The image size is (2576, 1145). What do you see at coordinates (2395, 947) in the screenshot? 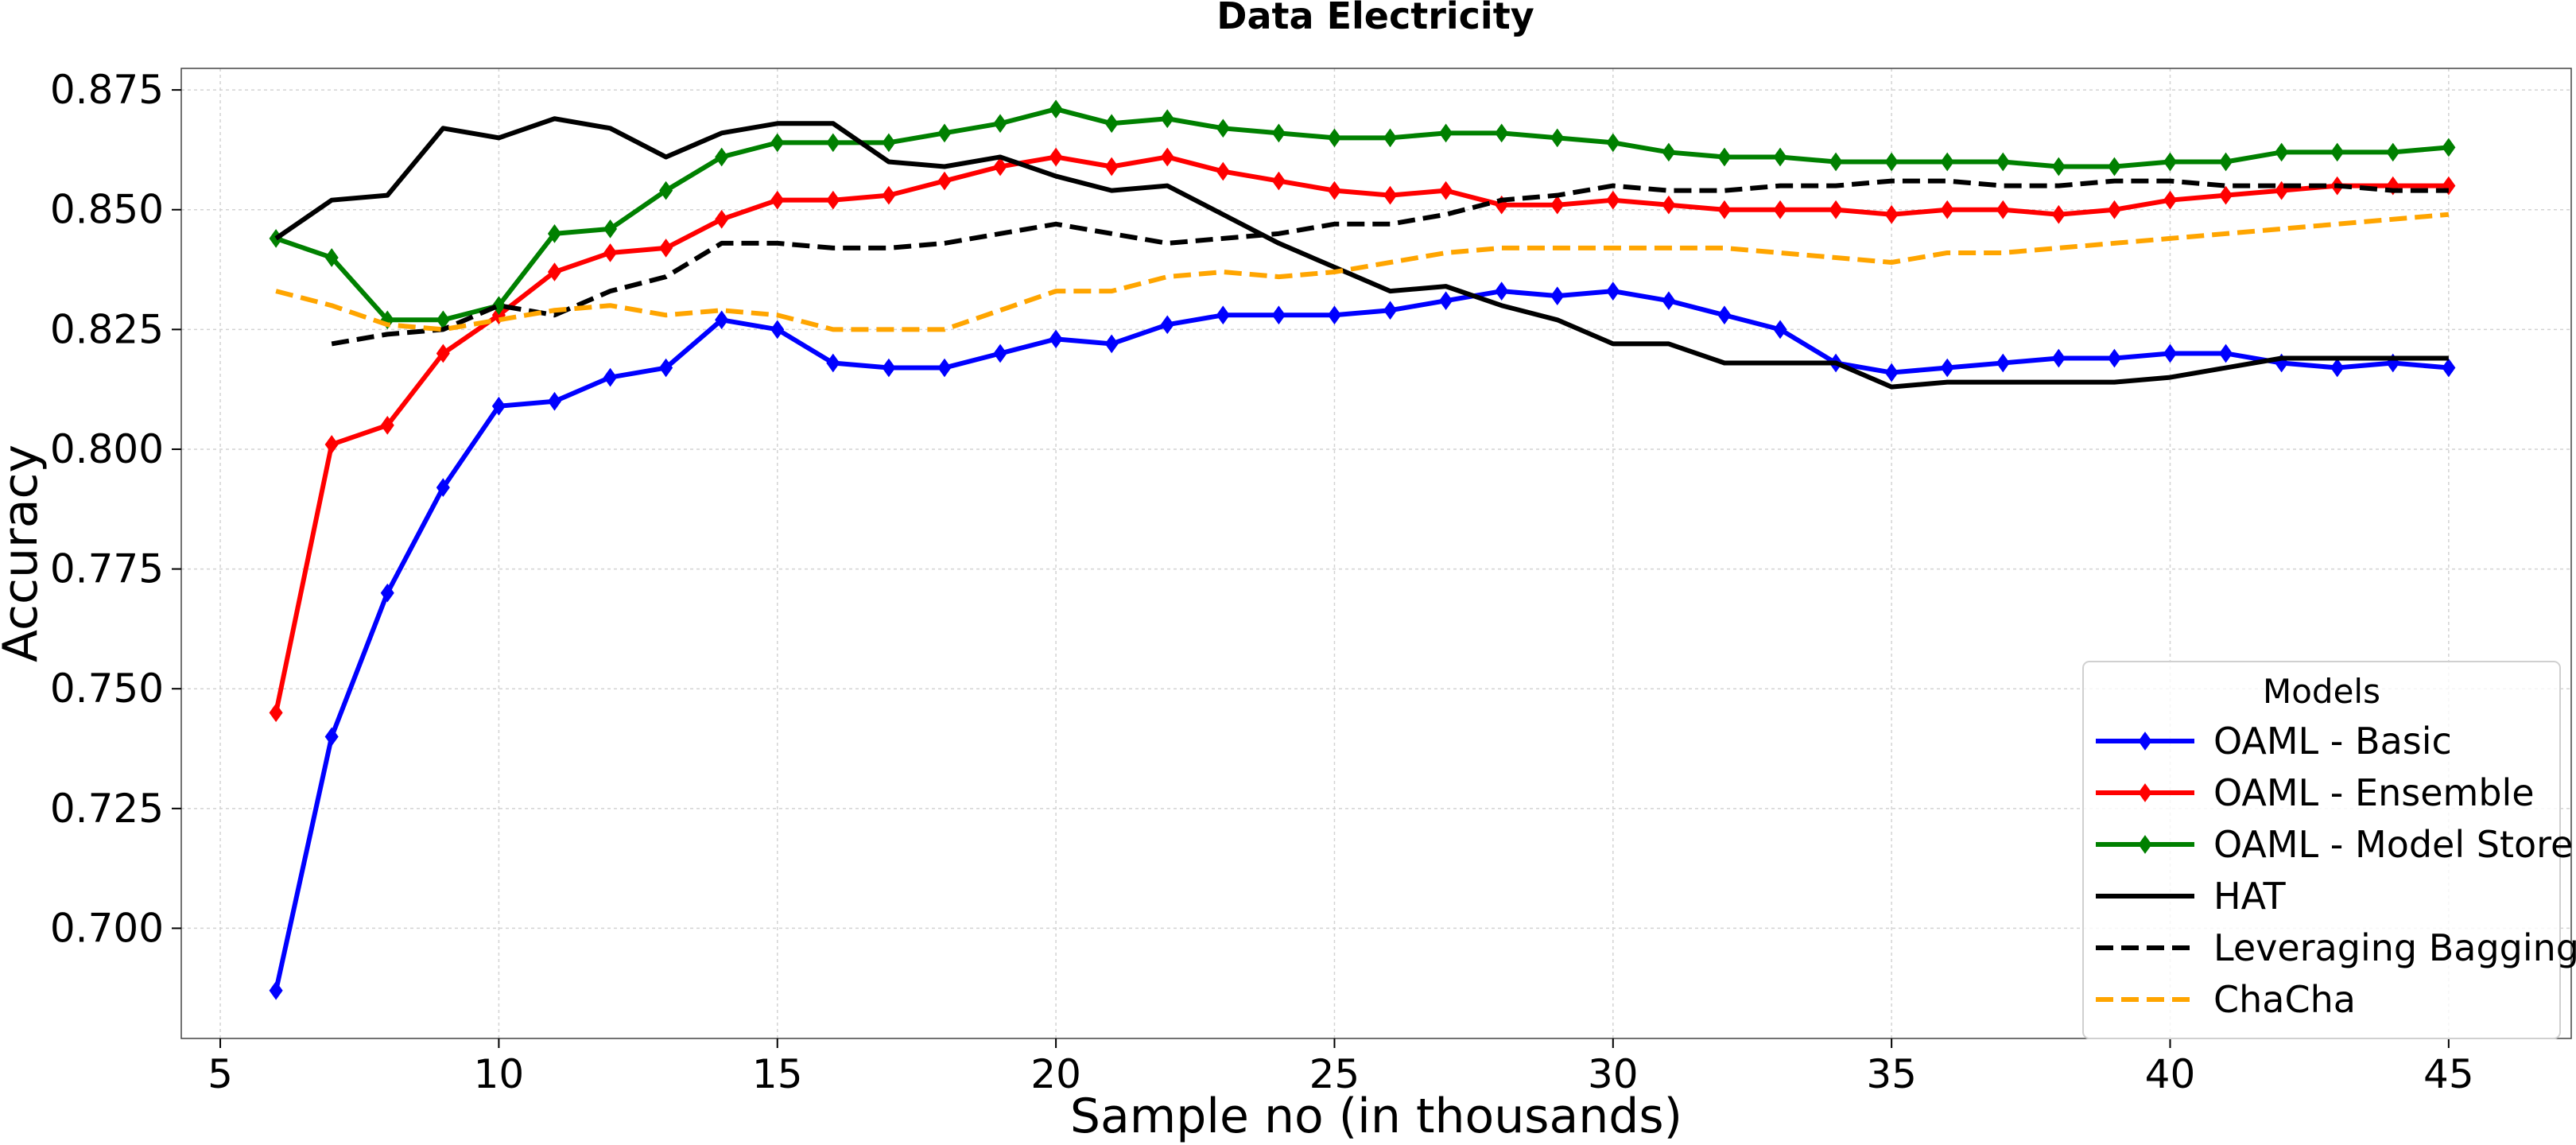
I see `legend-label: Leveraging Bagging` at bounding box center [2395, 947].